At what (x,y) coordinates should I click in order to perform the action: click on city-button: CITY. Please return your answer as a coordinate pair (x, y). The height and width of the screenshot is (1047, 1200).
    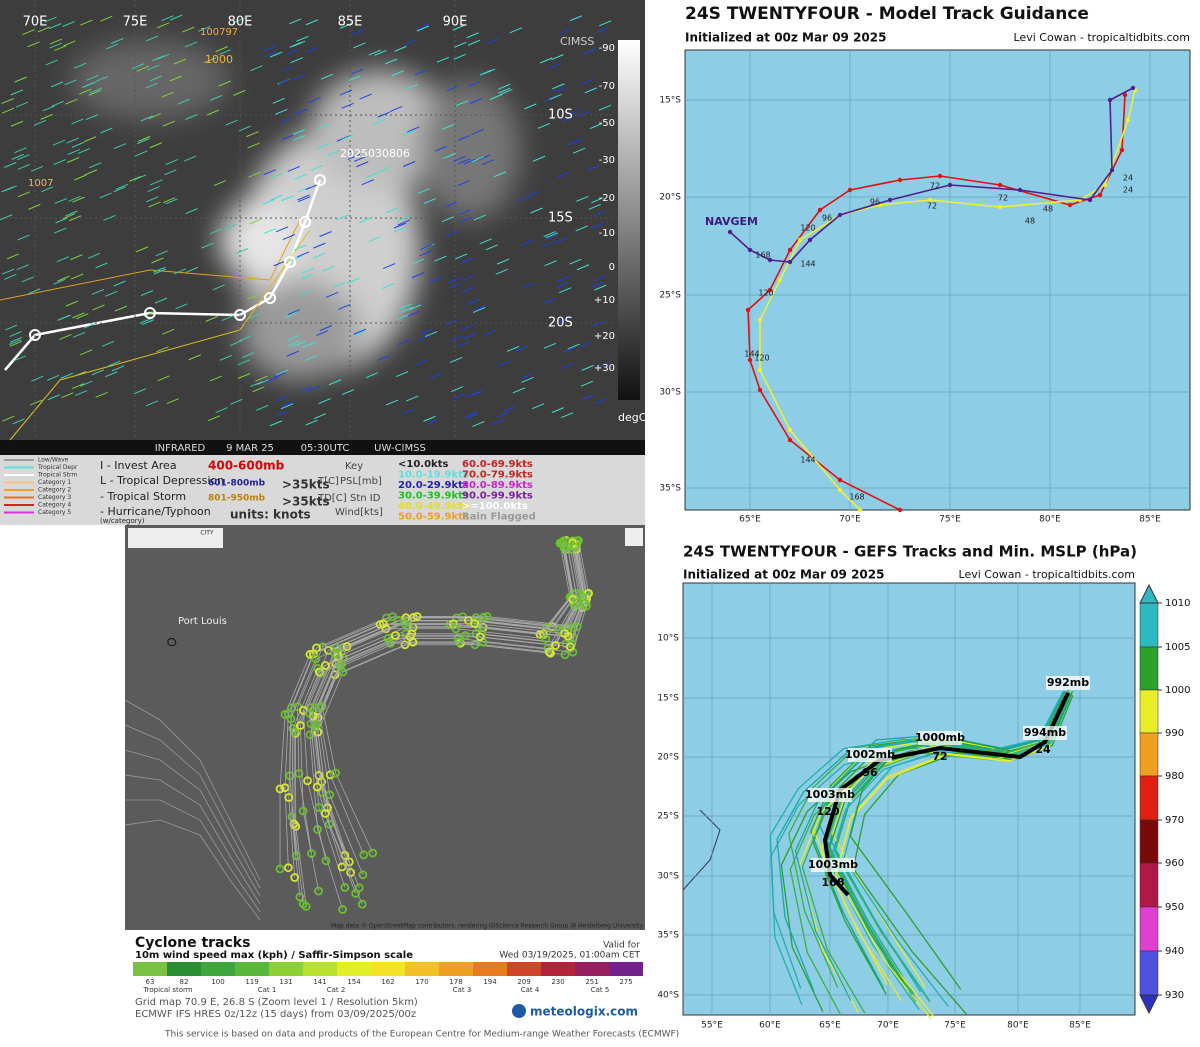
    Looking at the image, I should click on (207, 533).